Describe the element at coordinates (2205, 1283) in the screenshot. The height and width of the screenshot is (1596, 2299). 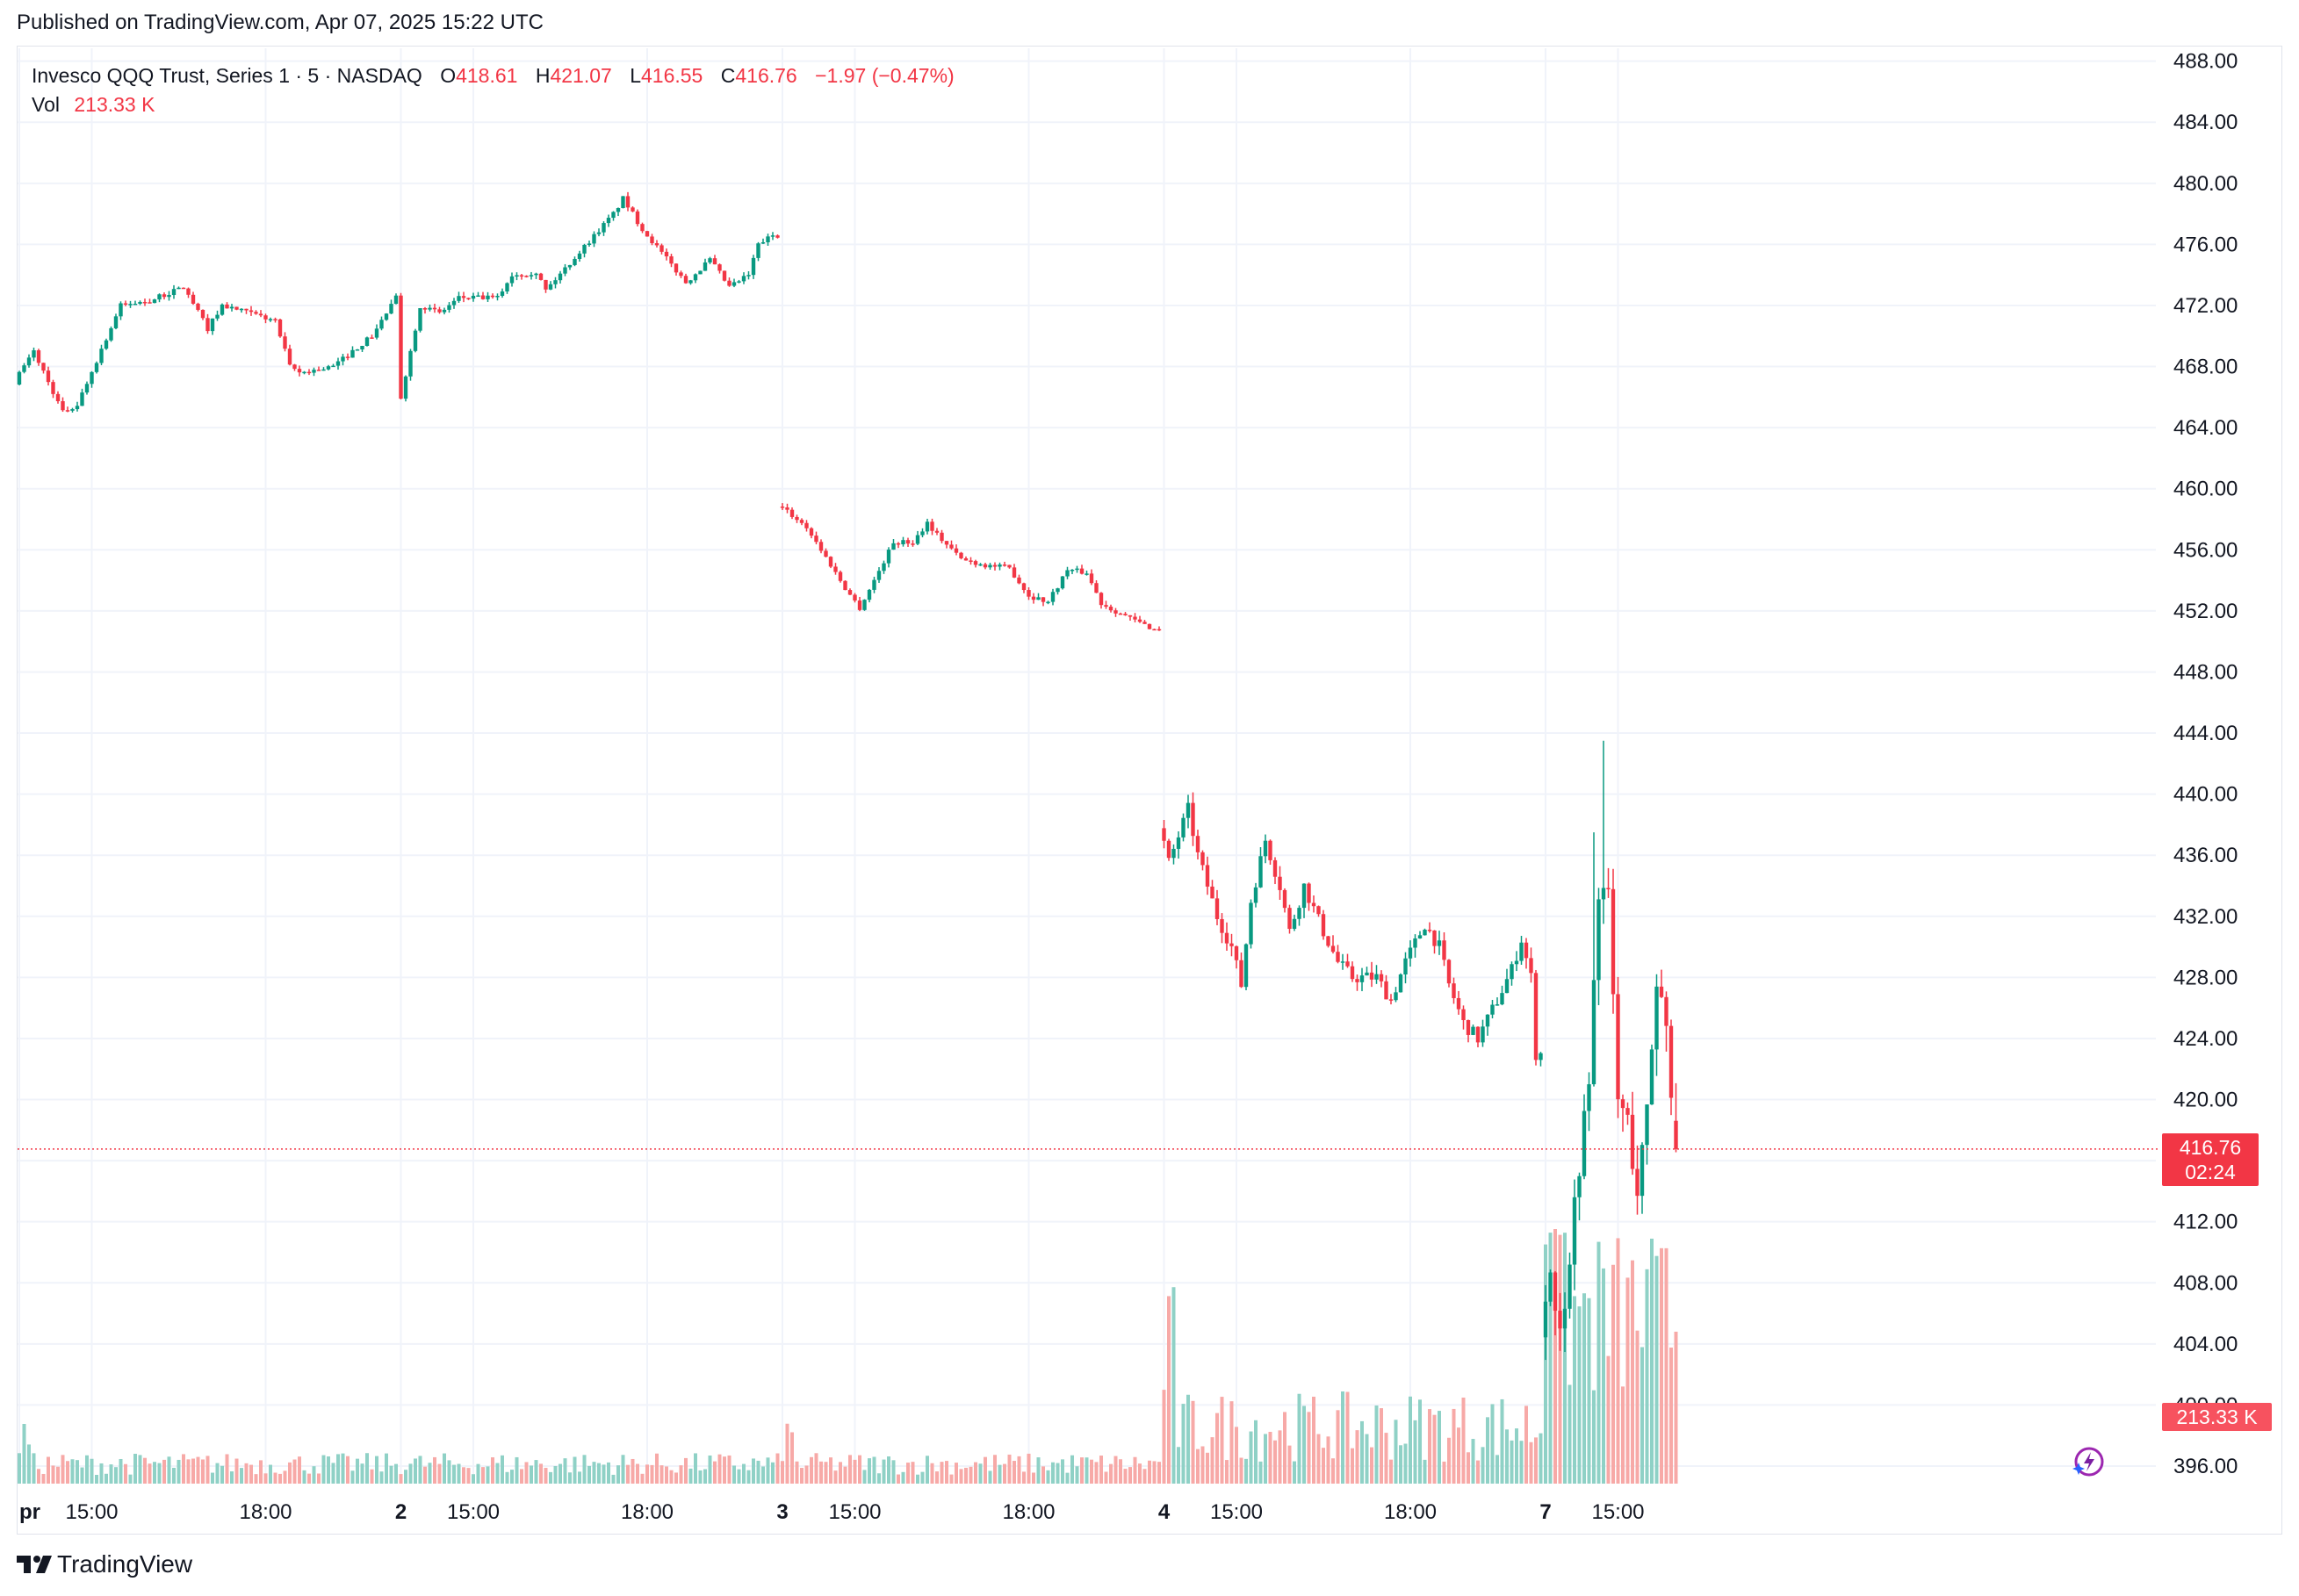
I see `y-tick-label: 408.00` at that location.